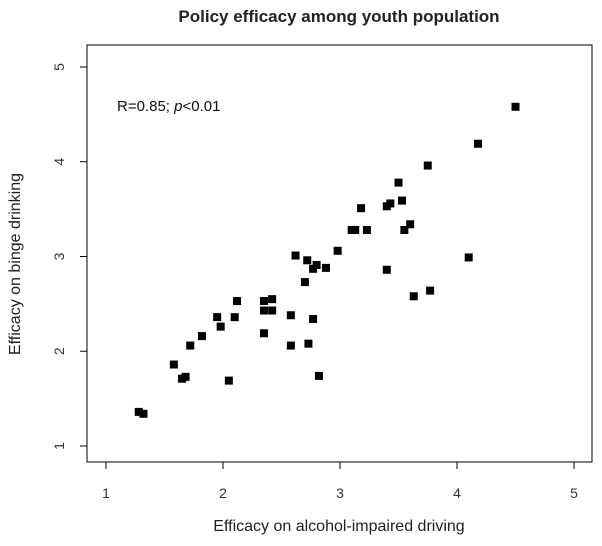 This screenshot has height=546, width=602. What do you see at coordinates (201, 106) in the screenshot?
I see `annotation-suffix: <0.01` at bounding box center [201, 106].